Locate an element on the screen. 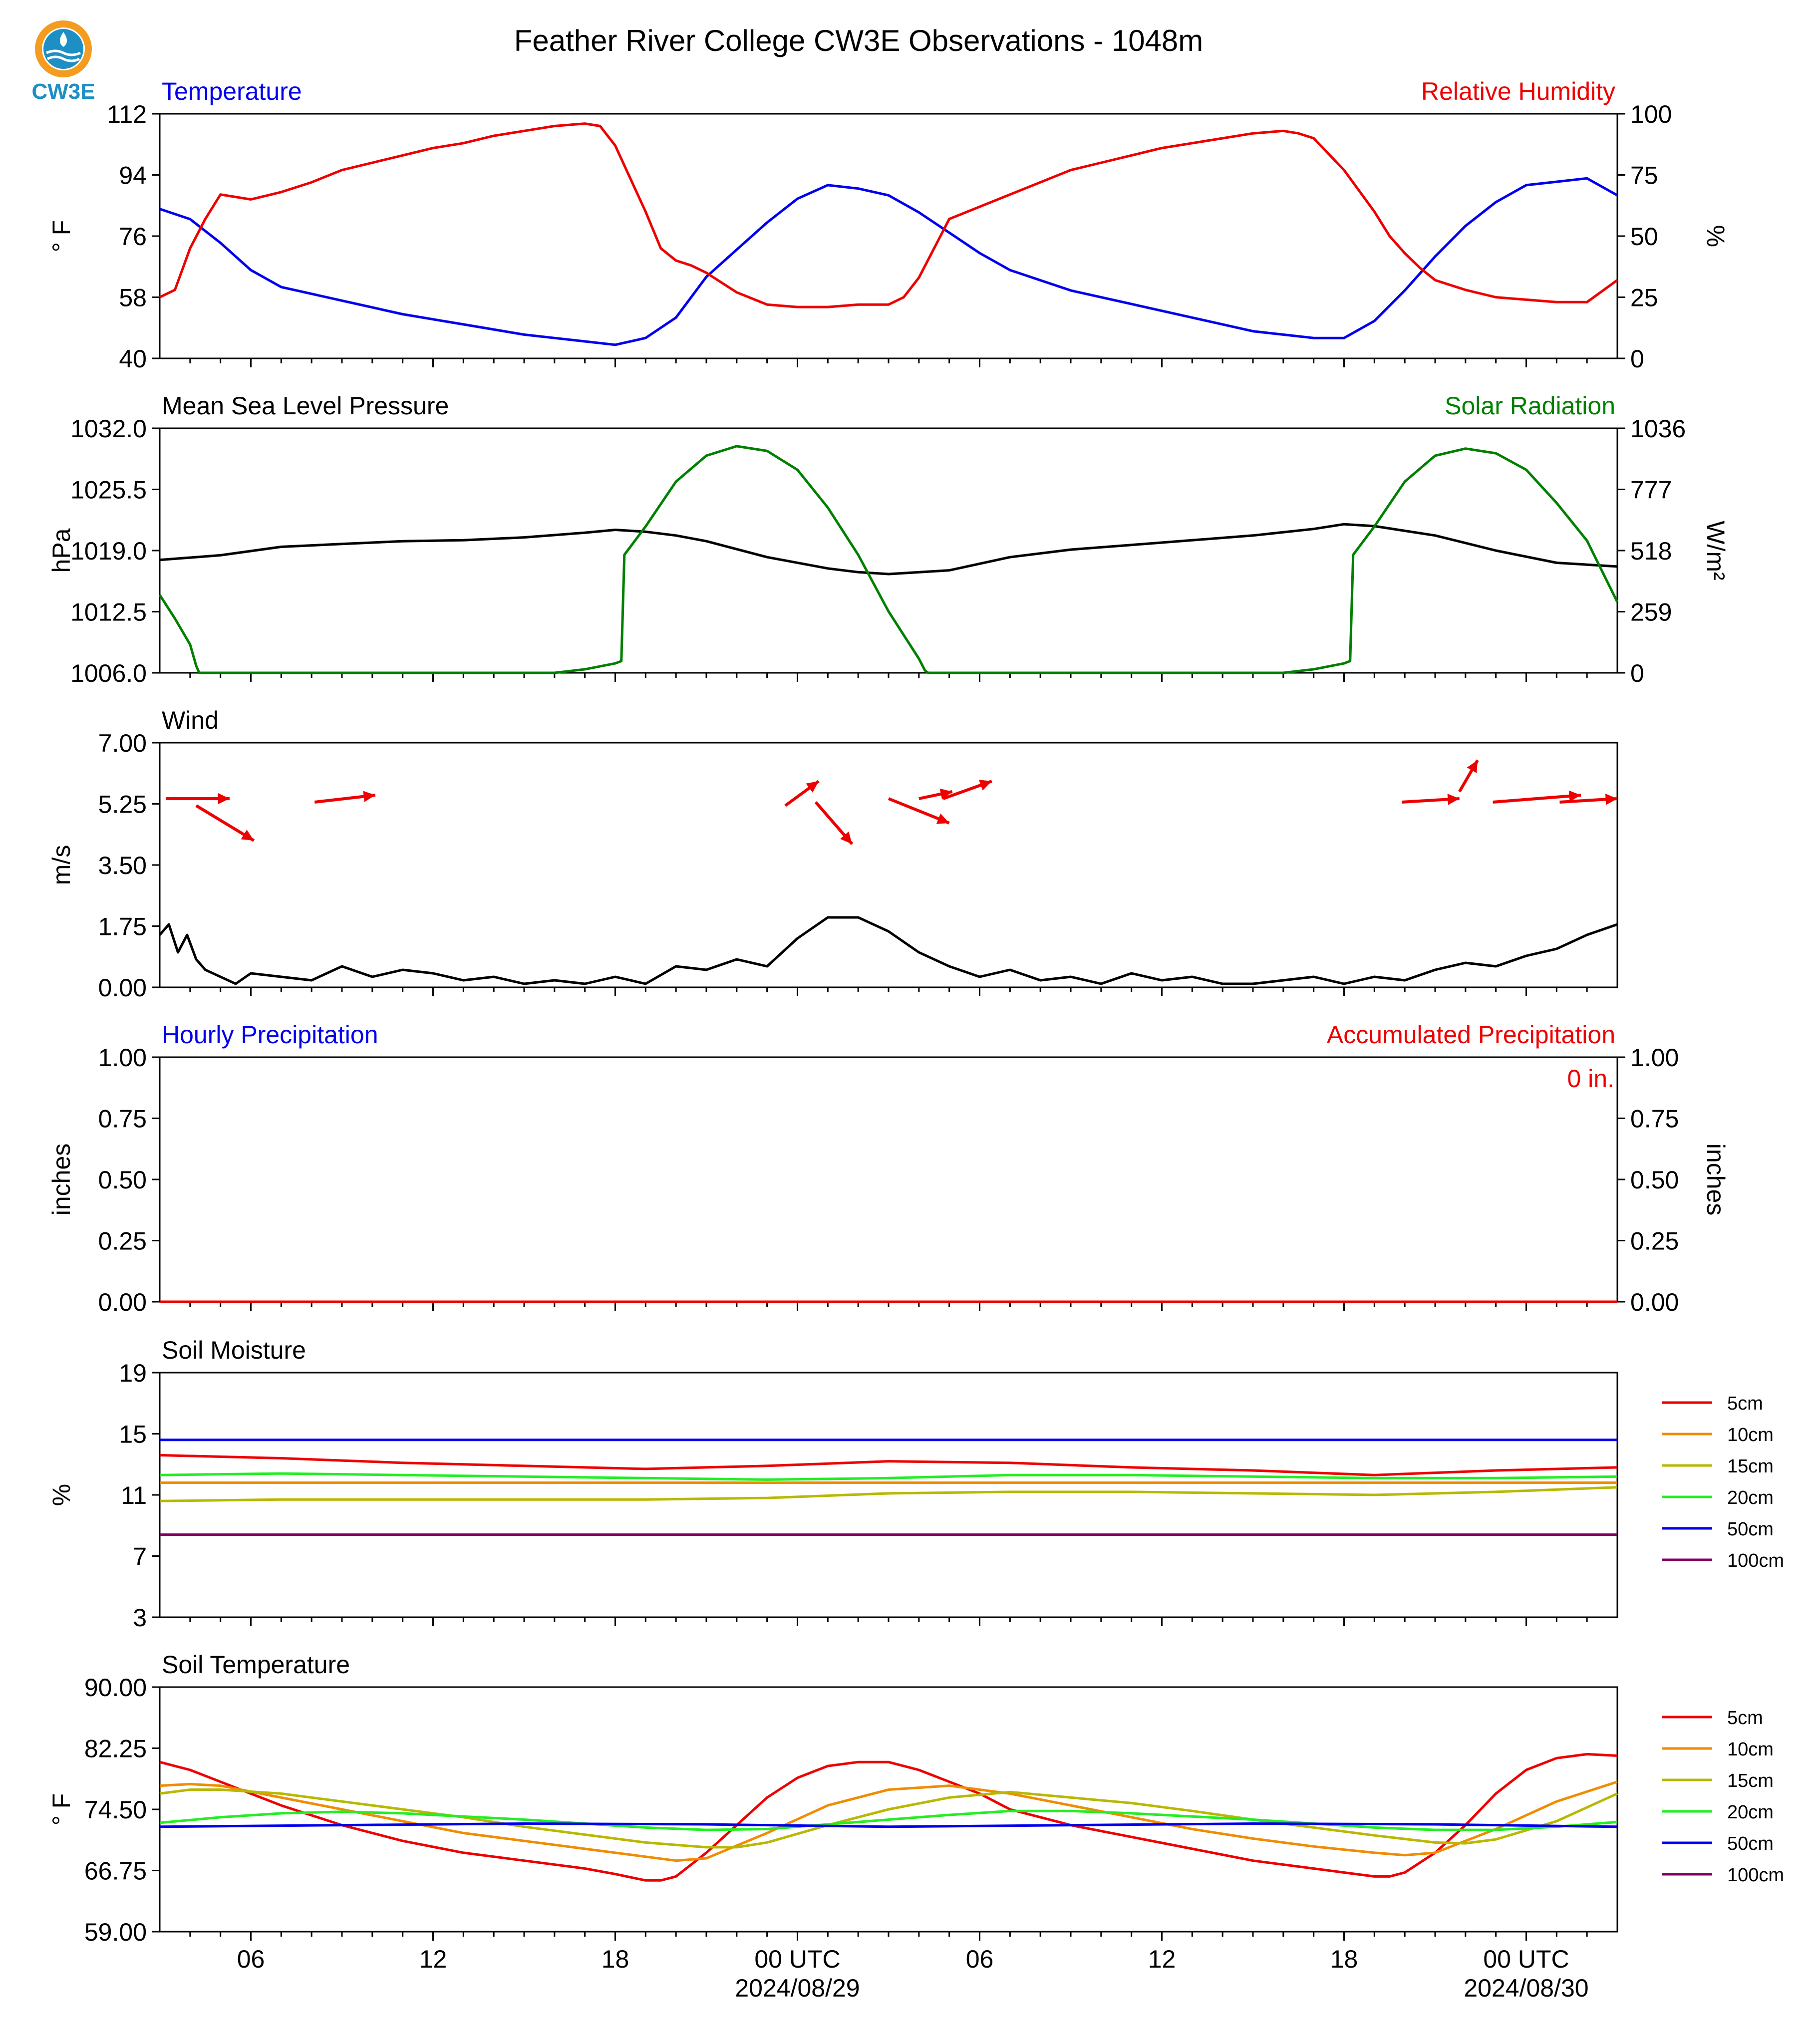  ytick-right-label: 1.00 is located at coordinates (1654, 1058).